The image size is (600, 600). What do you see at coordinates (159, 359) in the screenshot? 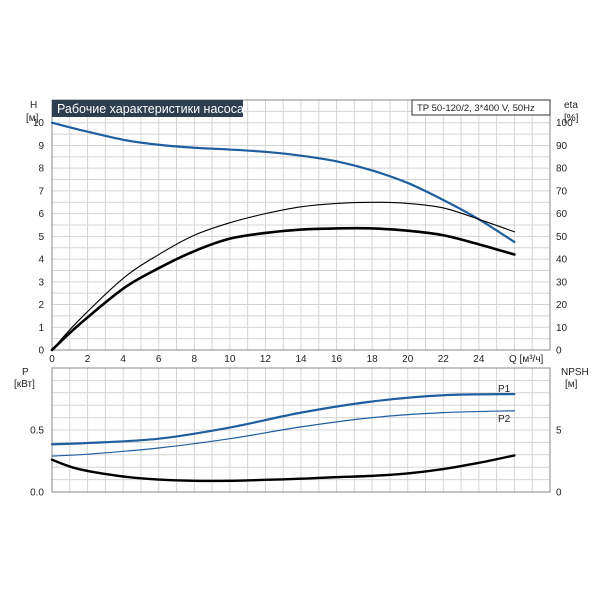
I see `x-tick-label: 6` at bounding box center [159, 359].